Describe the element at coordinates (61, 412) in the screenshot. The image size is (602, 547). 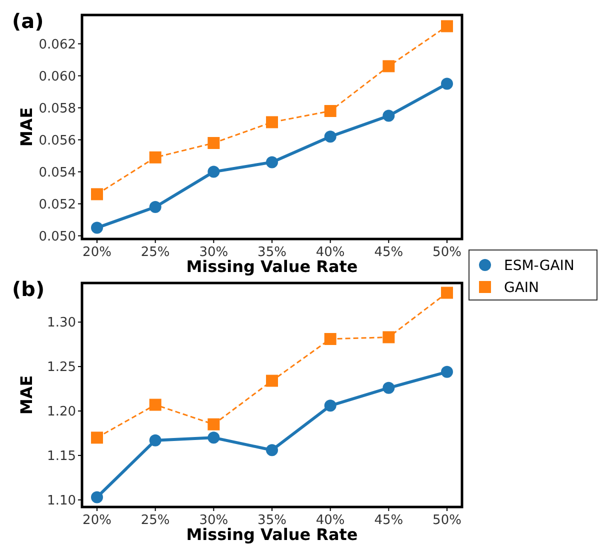
I see `y-tick-label: 1.20` at that location.